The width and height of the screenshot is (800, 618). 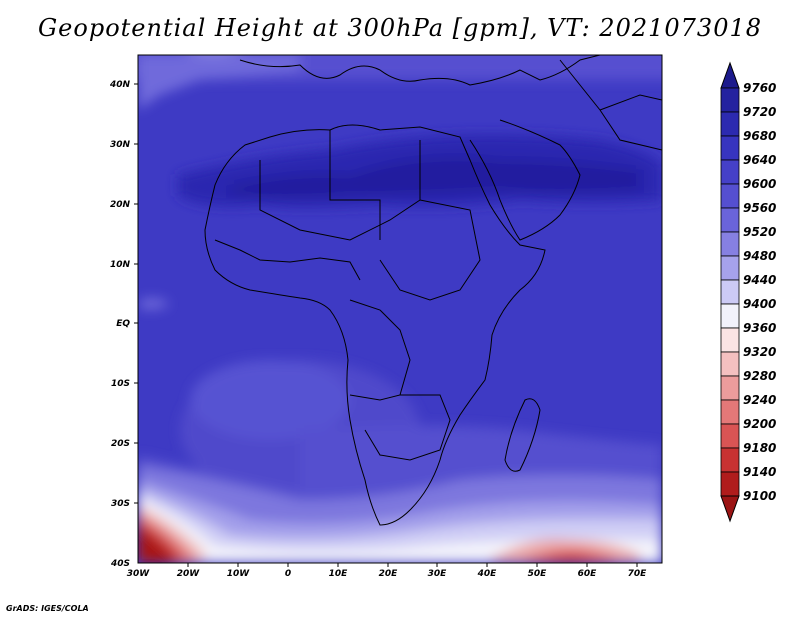 What do you see at coordinates (120, 85) in the screenshot?
I see `lat-label: 40N` at bounding box center [120, 85].